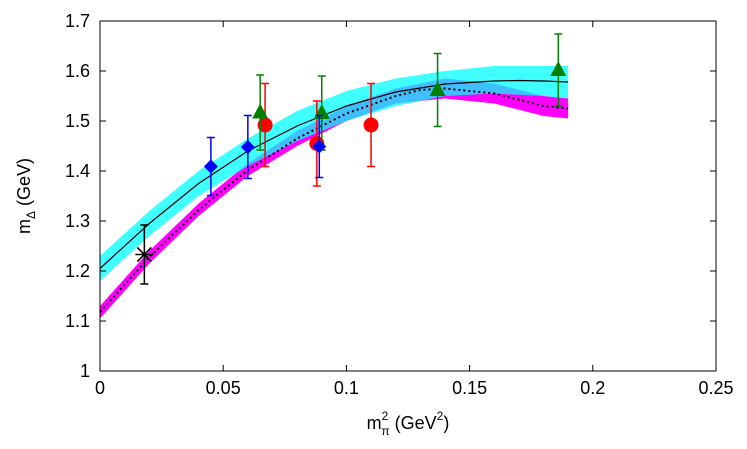 This screenshot has width=747, height=449. What do you see at coordinates (77, 171) in the screenshot?
I see `y-tick-label: 1.4` at bounding box center [77, 171].